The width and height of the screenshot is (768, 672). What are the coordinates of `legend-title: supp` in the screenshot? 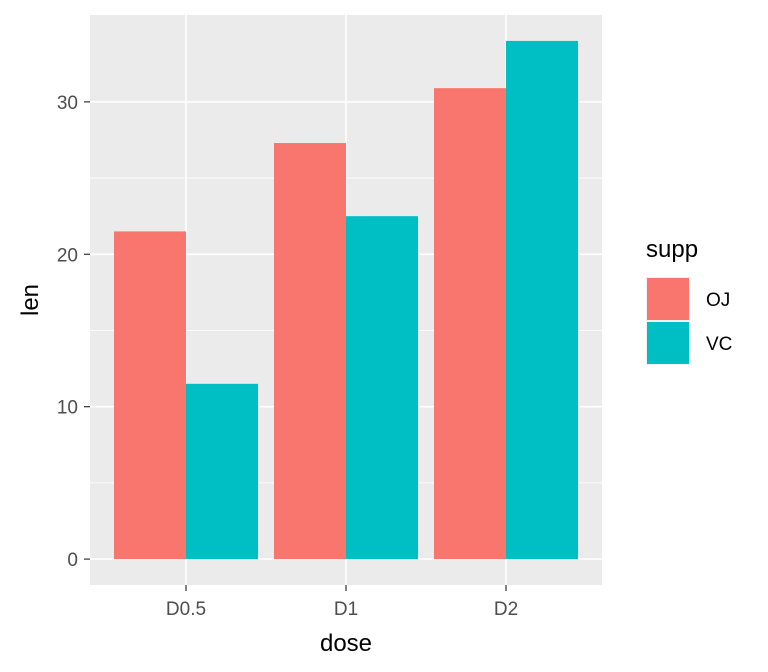 It's located at (672, 249).